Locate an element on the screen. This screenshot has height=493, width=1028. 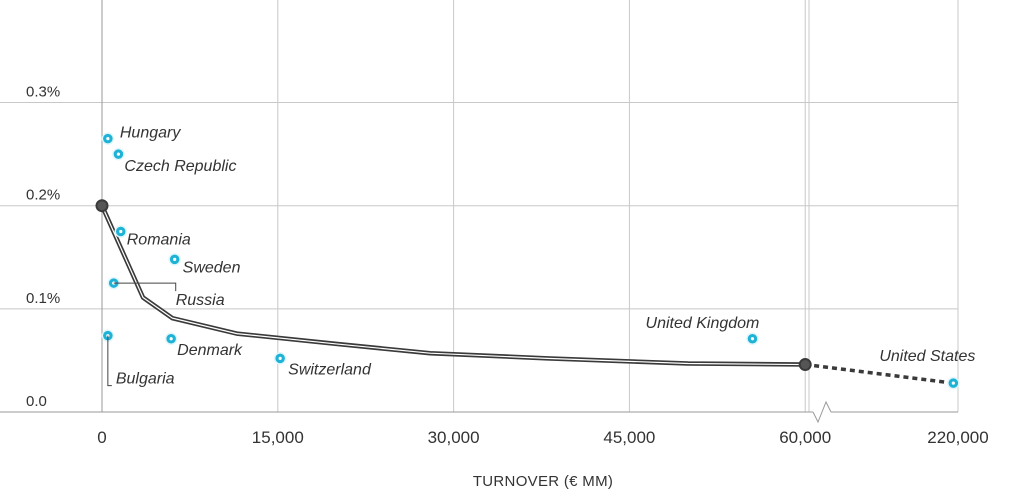
point-center-united-states is located at coordinates (953, 383).